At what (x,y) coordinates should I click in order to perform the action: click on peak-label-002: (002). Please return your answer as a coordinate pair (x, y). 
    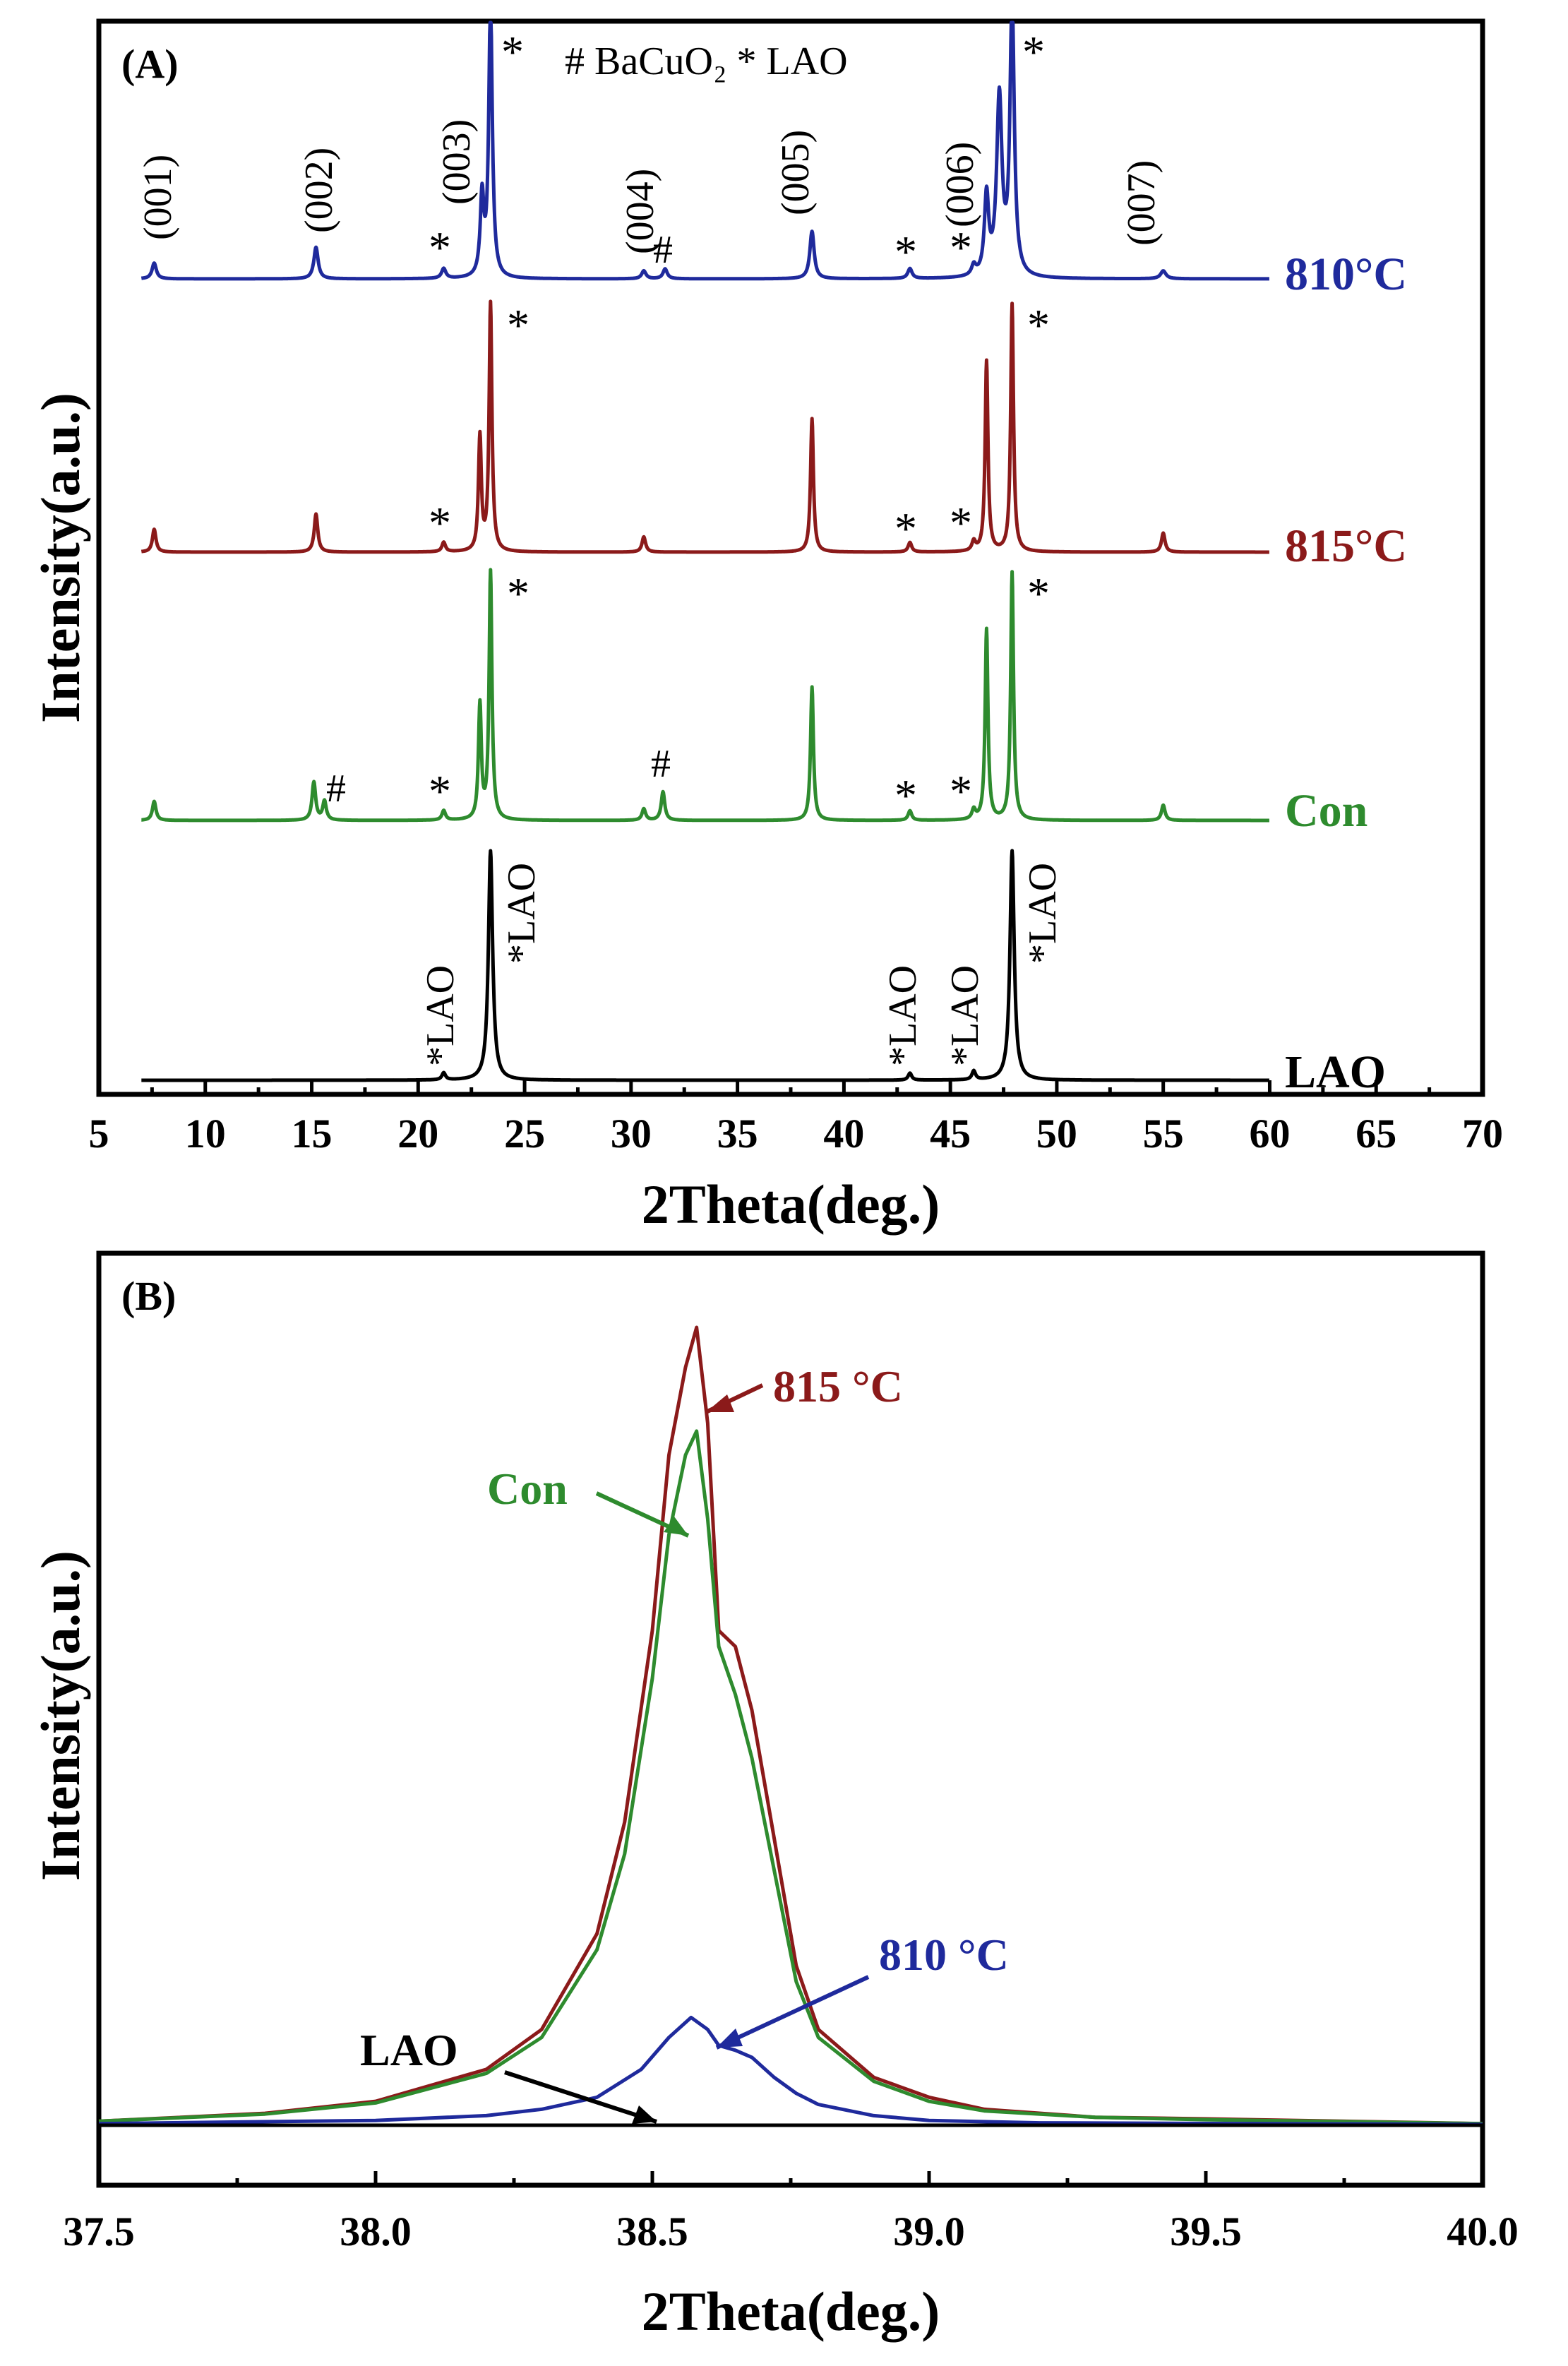
    Looking at the image, I should click on (319, 190).